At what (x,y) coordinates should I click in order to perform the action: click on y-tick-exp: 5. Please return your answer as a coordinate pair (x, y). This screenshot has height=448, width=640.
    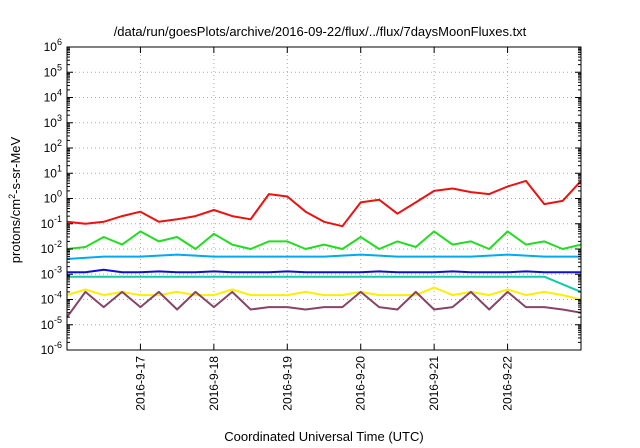
    Looking at the image, I should click on (59, 67).